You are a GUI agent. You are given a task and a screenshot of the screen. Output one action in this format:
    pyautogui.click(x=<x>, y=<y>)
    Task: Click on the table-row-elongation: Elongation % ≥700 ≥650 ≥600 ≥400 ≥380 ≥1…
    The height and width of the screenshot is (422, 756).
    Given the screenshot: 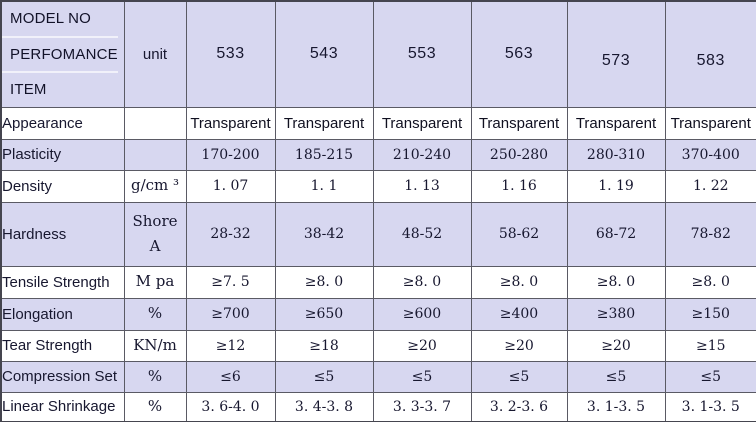 What is the action you would take?
    pyautogui.click(x=378, y=314)
    